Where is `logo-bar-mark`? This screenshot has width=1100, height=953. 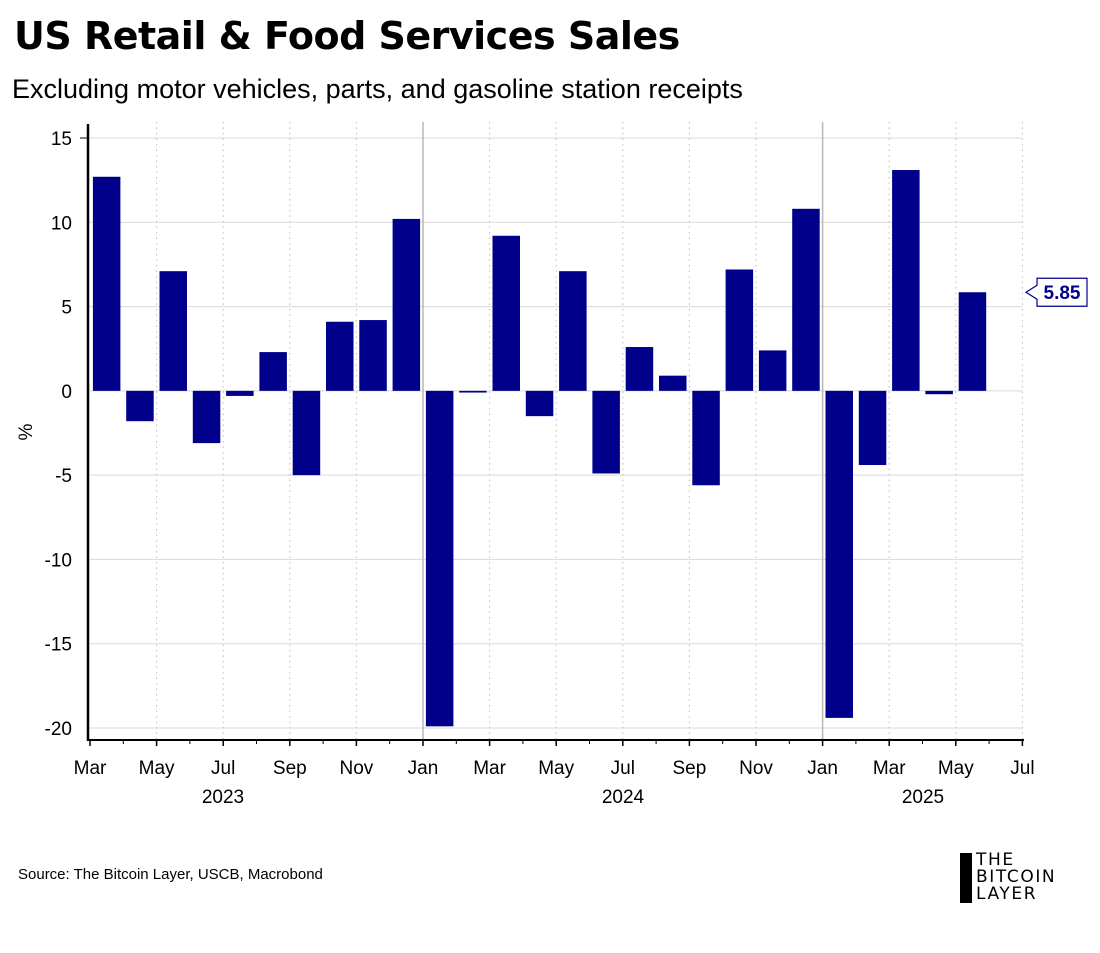 logo-bar-mark is located at coordinates (966, 878).